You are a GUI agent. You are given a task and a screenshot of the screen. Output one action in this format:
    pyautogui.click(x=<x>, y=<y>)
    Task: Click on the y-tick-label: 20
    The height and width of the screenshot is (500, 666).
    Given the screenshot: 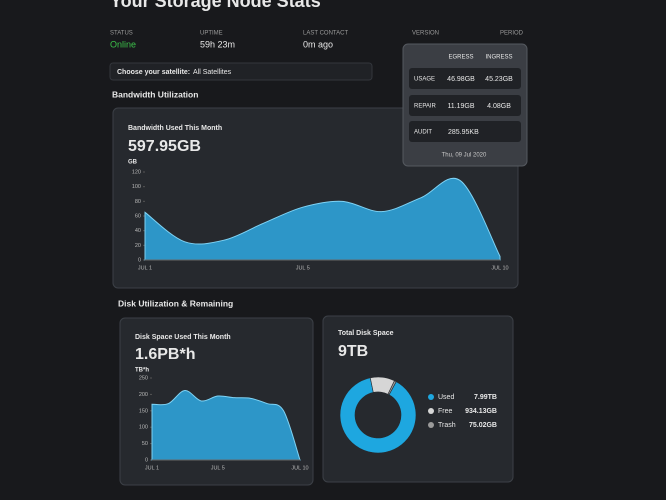 What is the action you would take?
    pyautogui.click(x=138, y=246)
    